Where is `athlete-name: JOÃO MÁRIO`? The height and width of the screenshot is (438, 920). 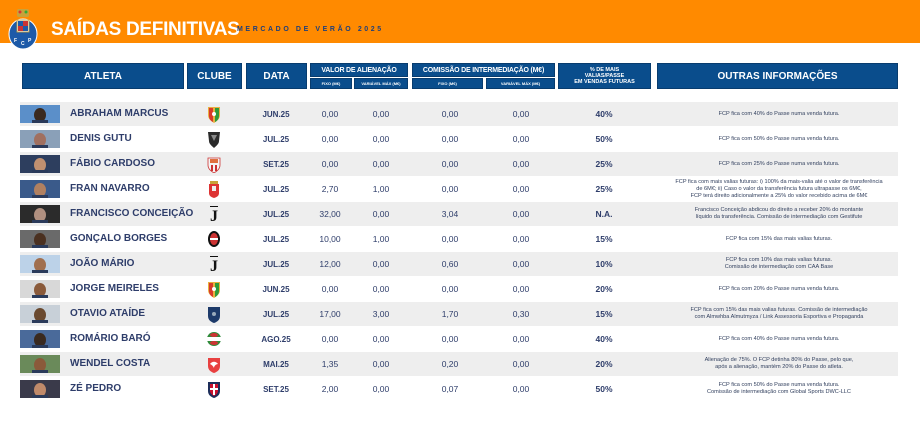 athlete-name: JOÃO MÁRIO is located at coordinates (102, 263).